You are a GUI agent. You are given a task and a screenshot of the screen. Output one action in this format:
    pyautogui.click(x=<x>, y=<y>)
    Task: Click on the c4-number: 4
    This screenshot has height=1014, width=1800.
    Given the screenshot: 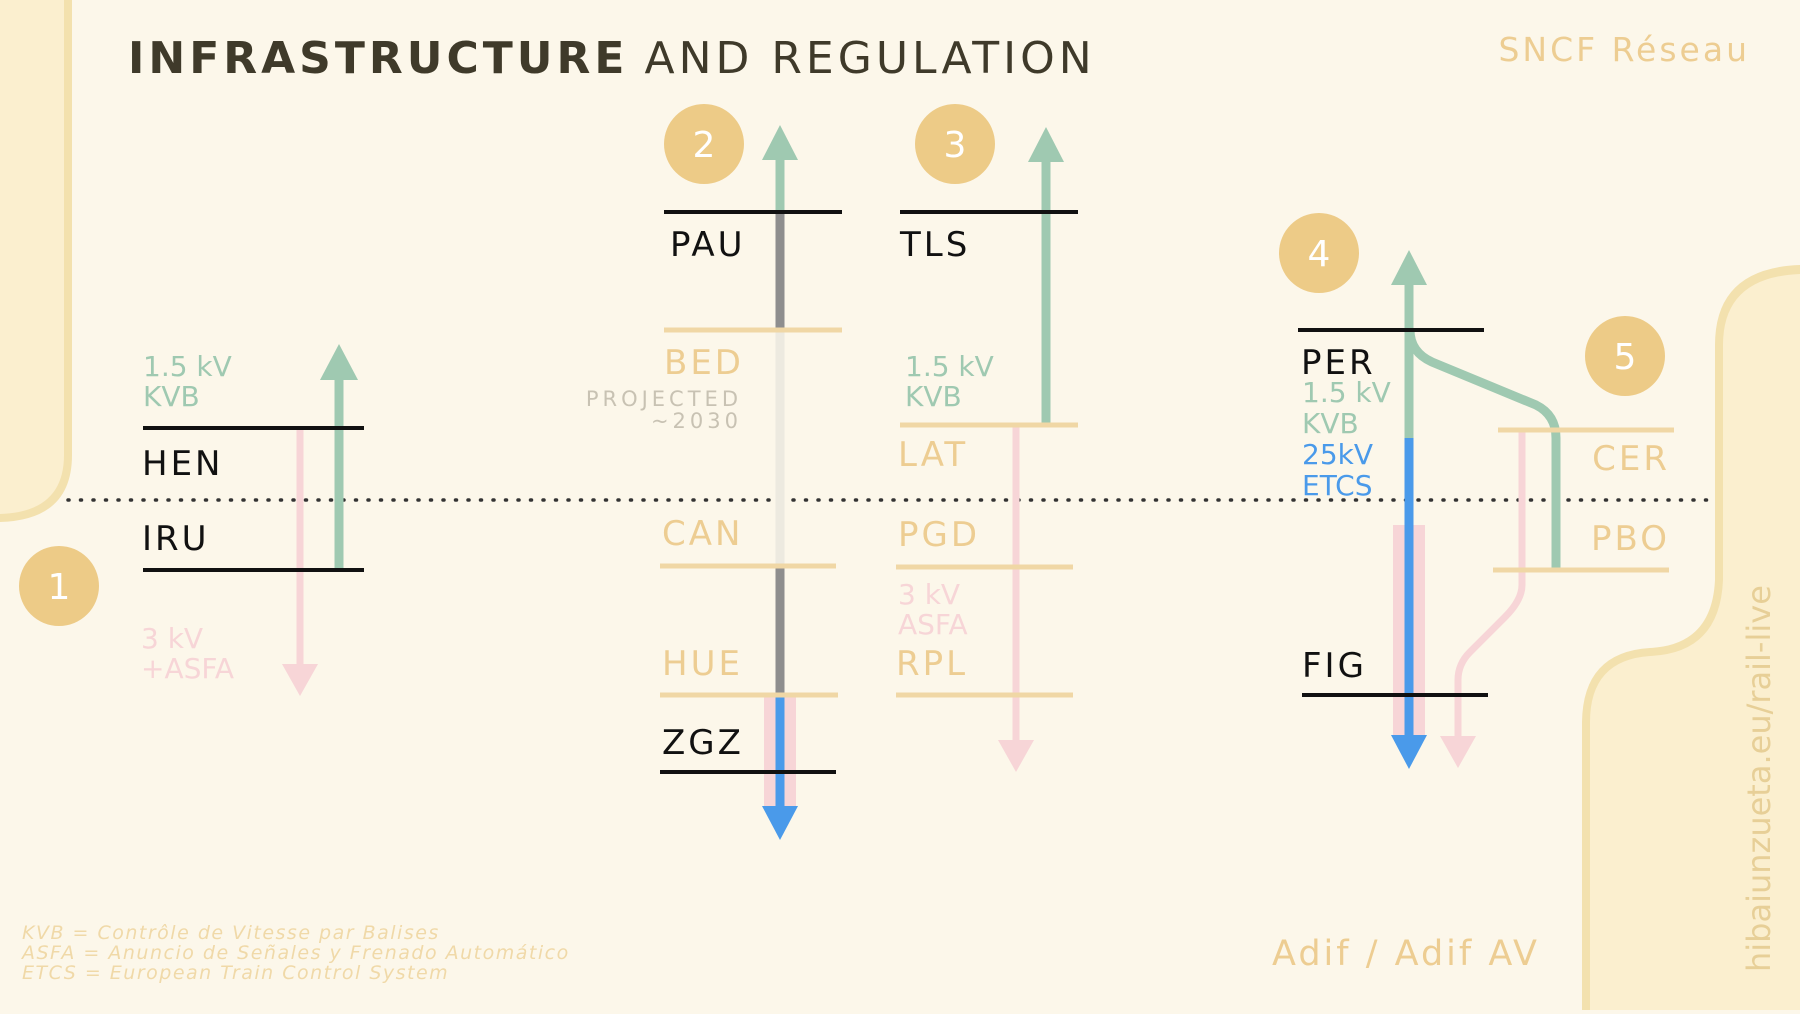 What is the action you would take?
    pyautogui.click(x=1319, y=254)
    